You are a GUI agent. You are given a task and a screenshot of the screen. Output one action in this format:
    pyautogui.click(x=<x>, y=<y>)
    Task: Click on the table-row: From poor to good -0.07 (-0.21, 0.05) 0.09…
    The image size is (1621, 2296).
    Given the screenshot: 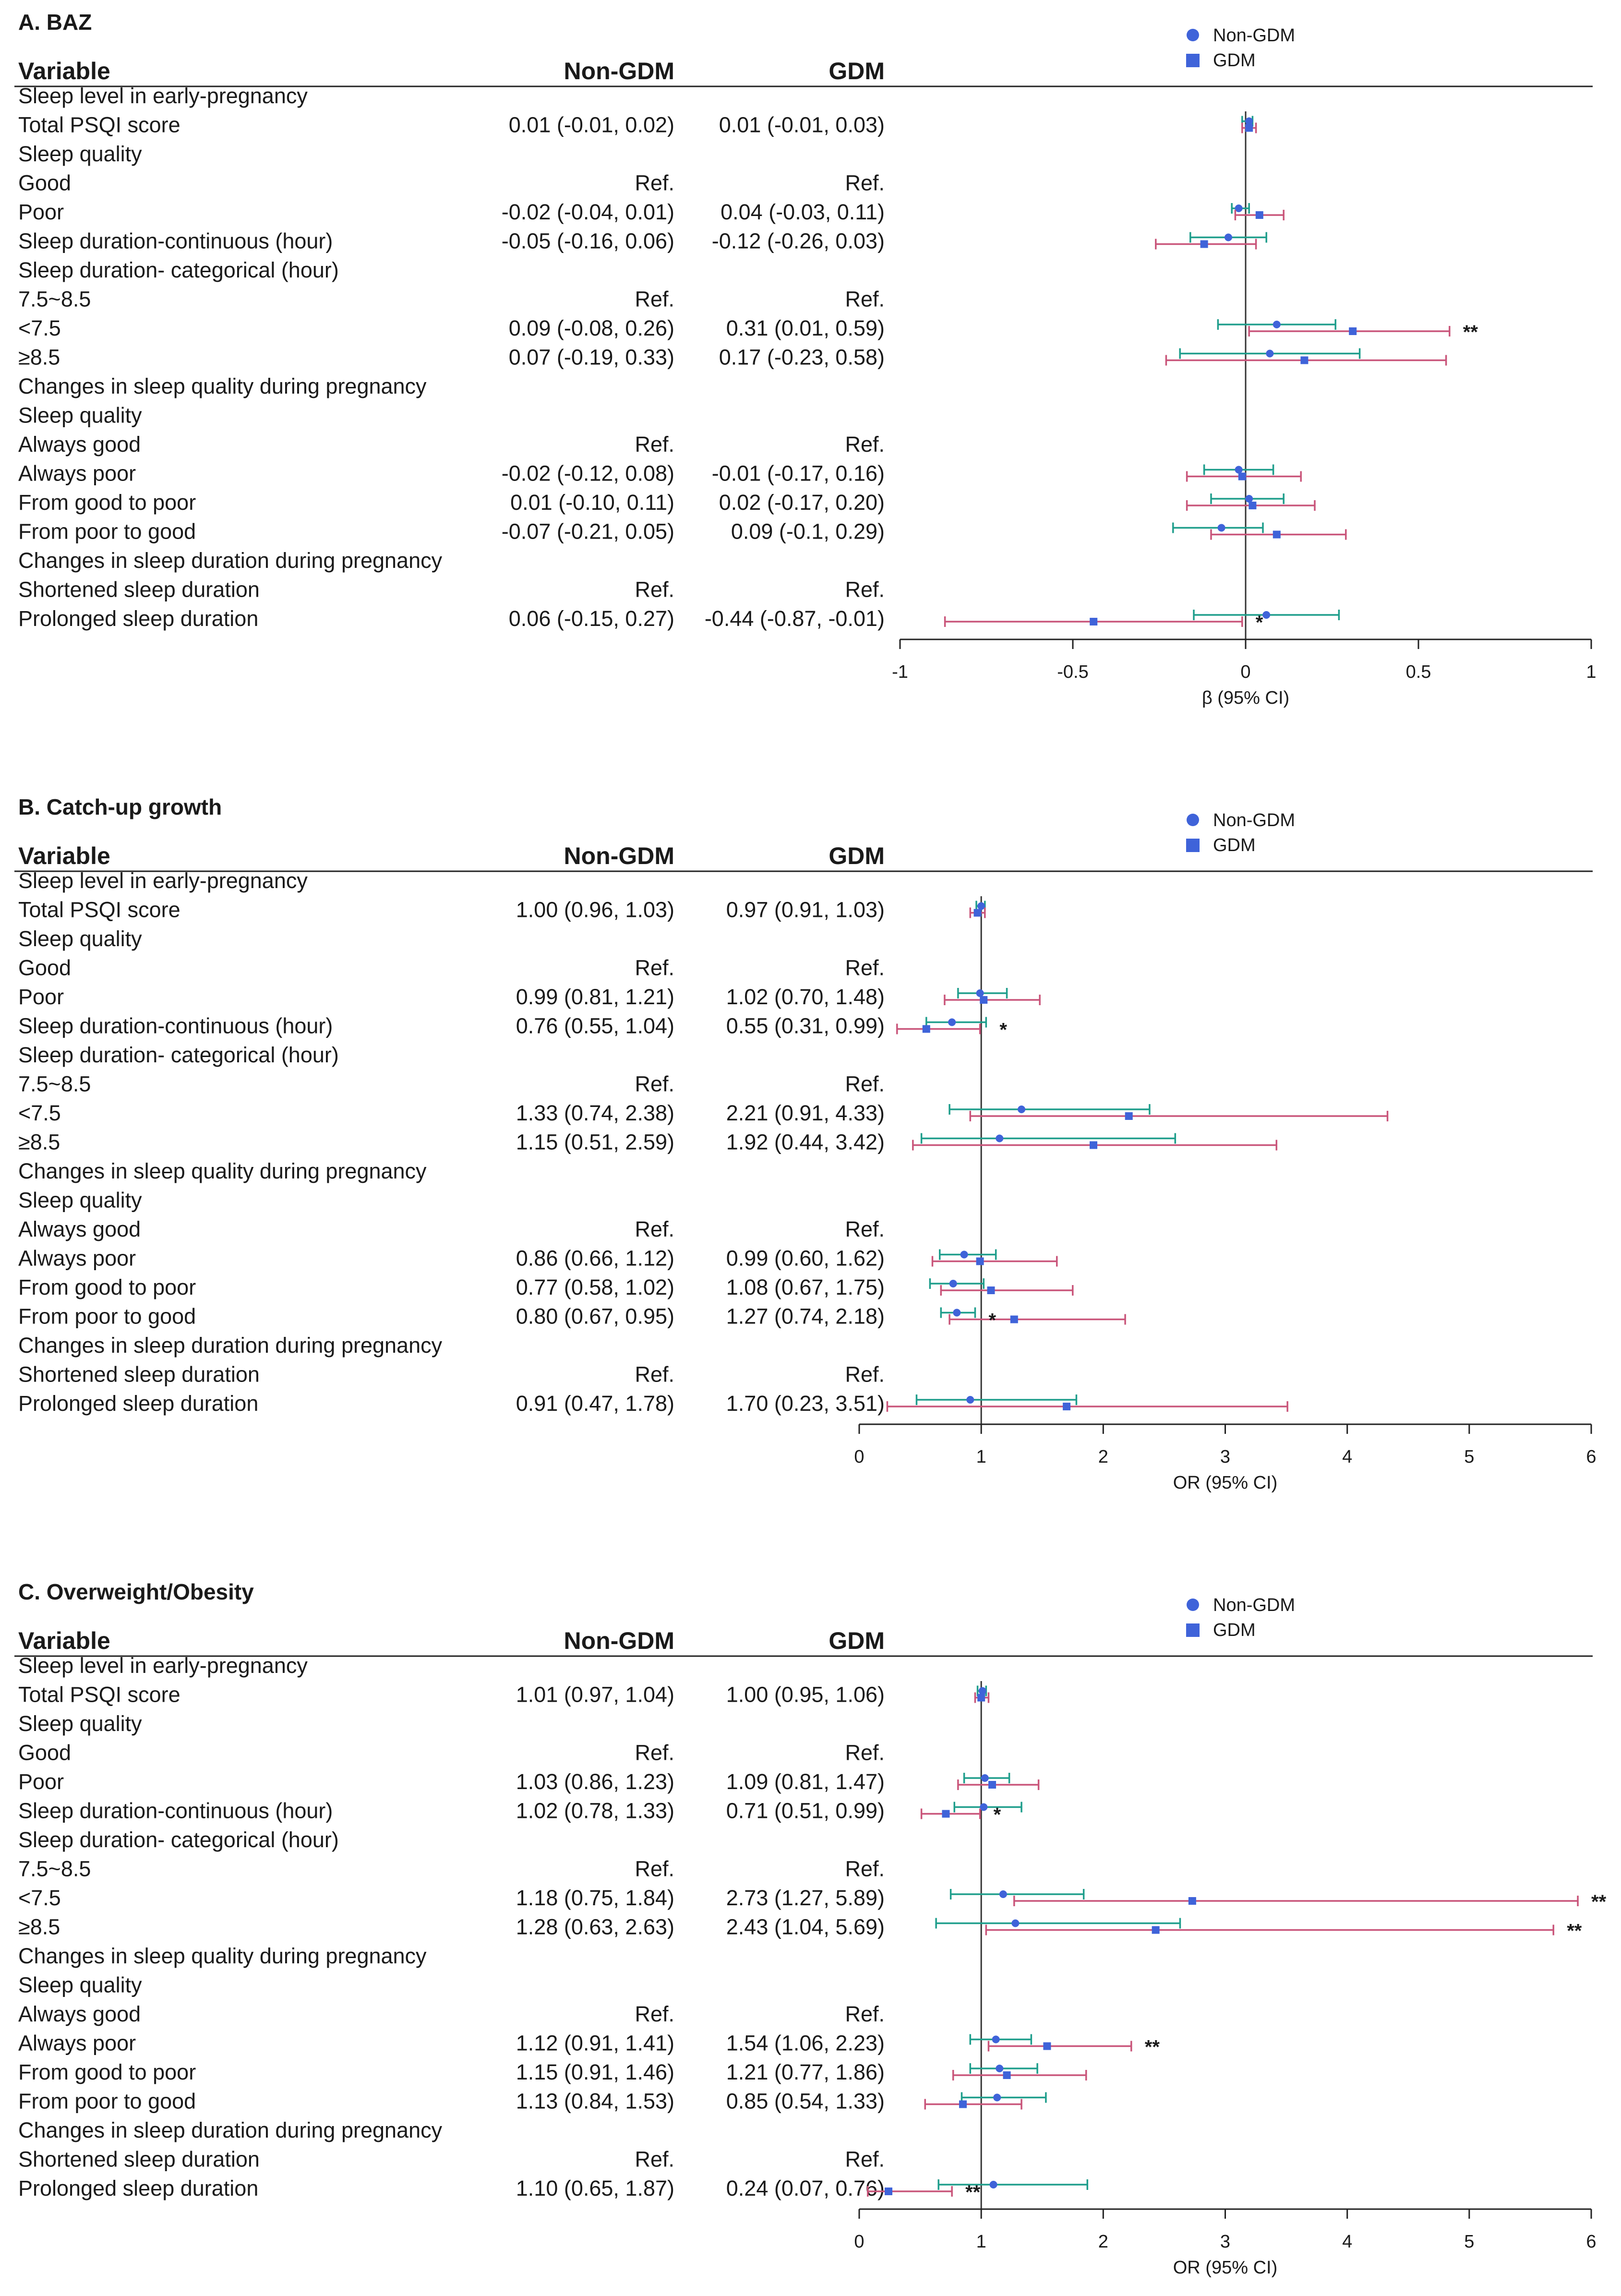 What is the action you would take?
    pyautogui.click(x=682, y=531)
    